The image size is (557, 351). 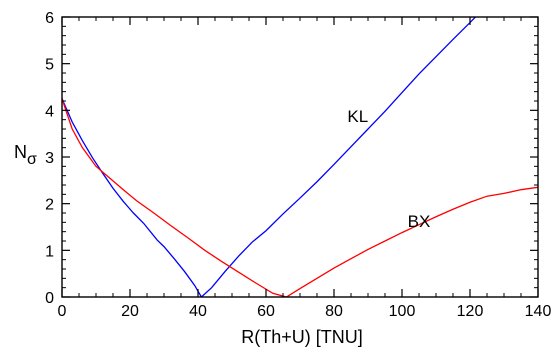 What do you see at coordinates (419, 221) in the screenshot?
I see `series-label-bx: BX` at bounding box center [419, 221].